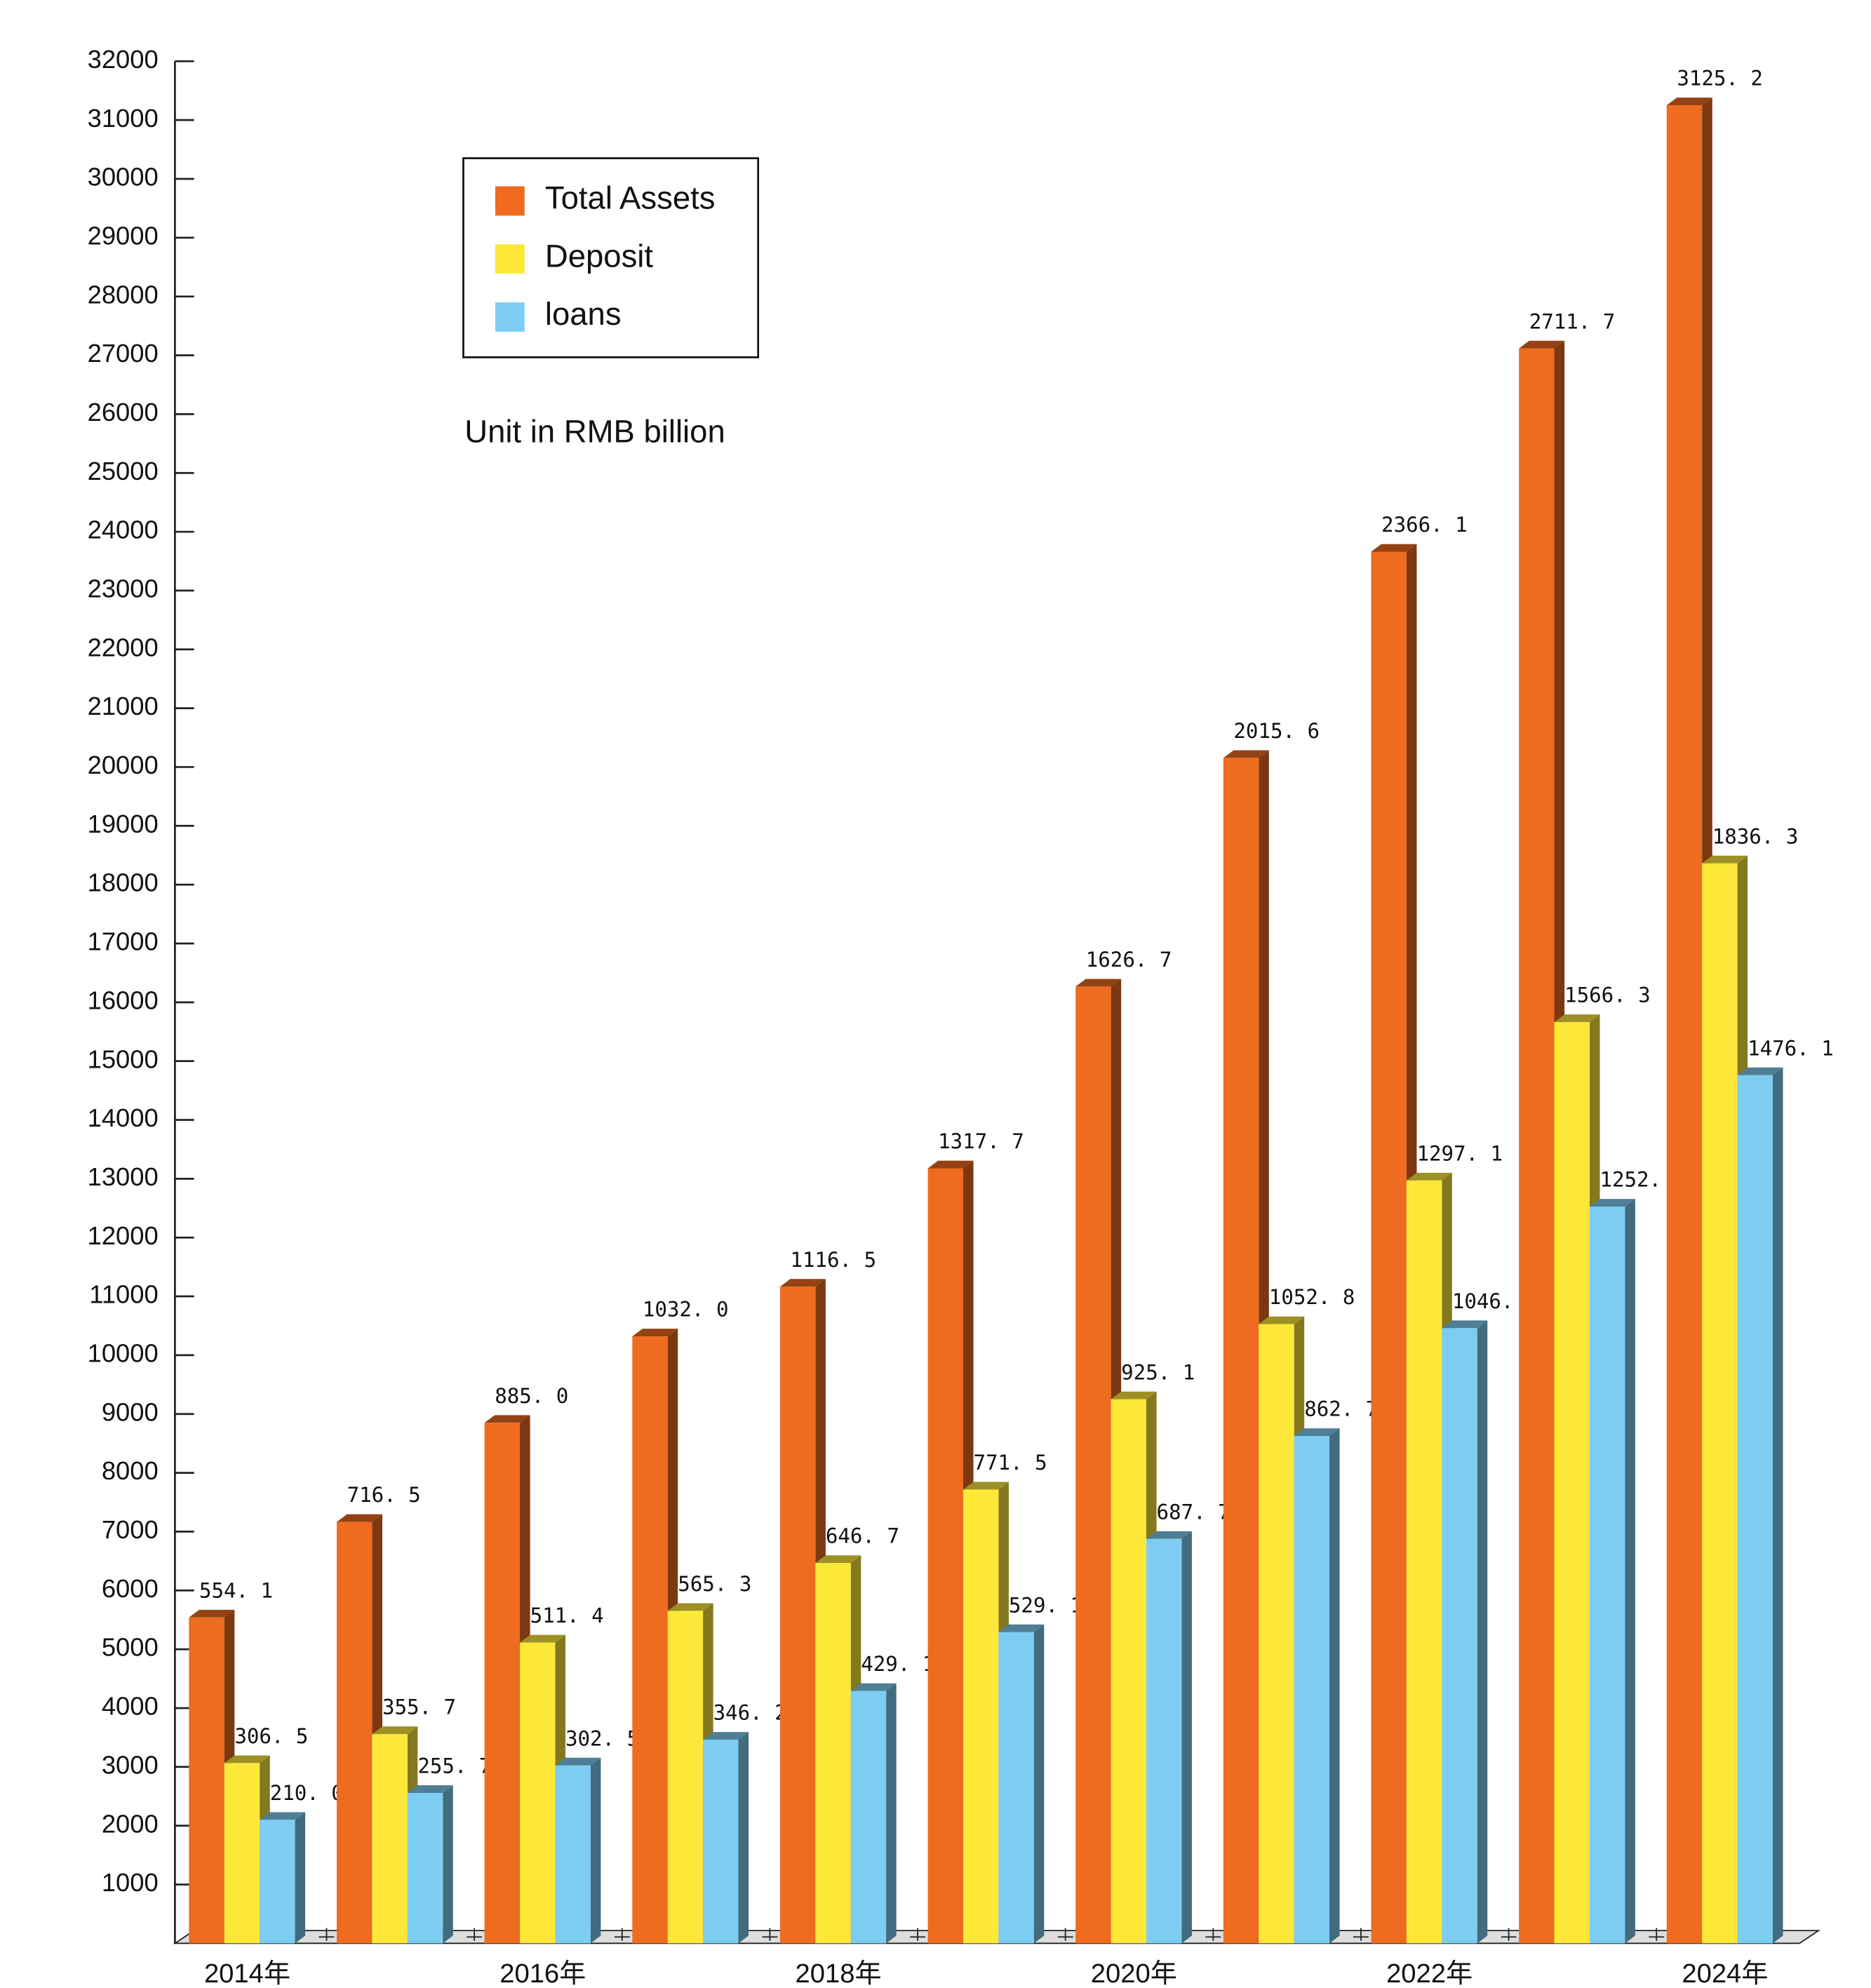  Describe the element at coordinates (1725, 1974) in the screenshot. I see `x-tick-label: 2024年` at that location.